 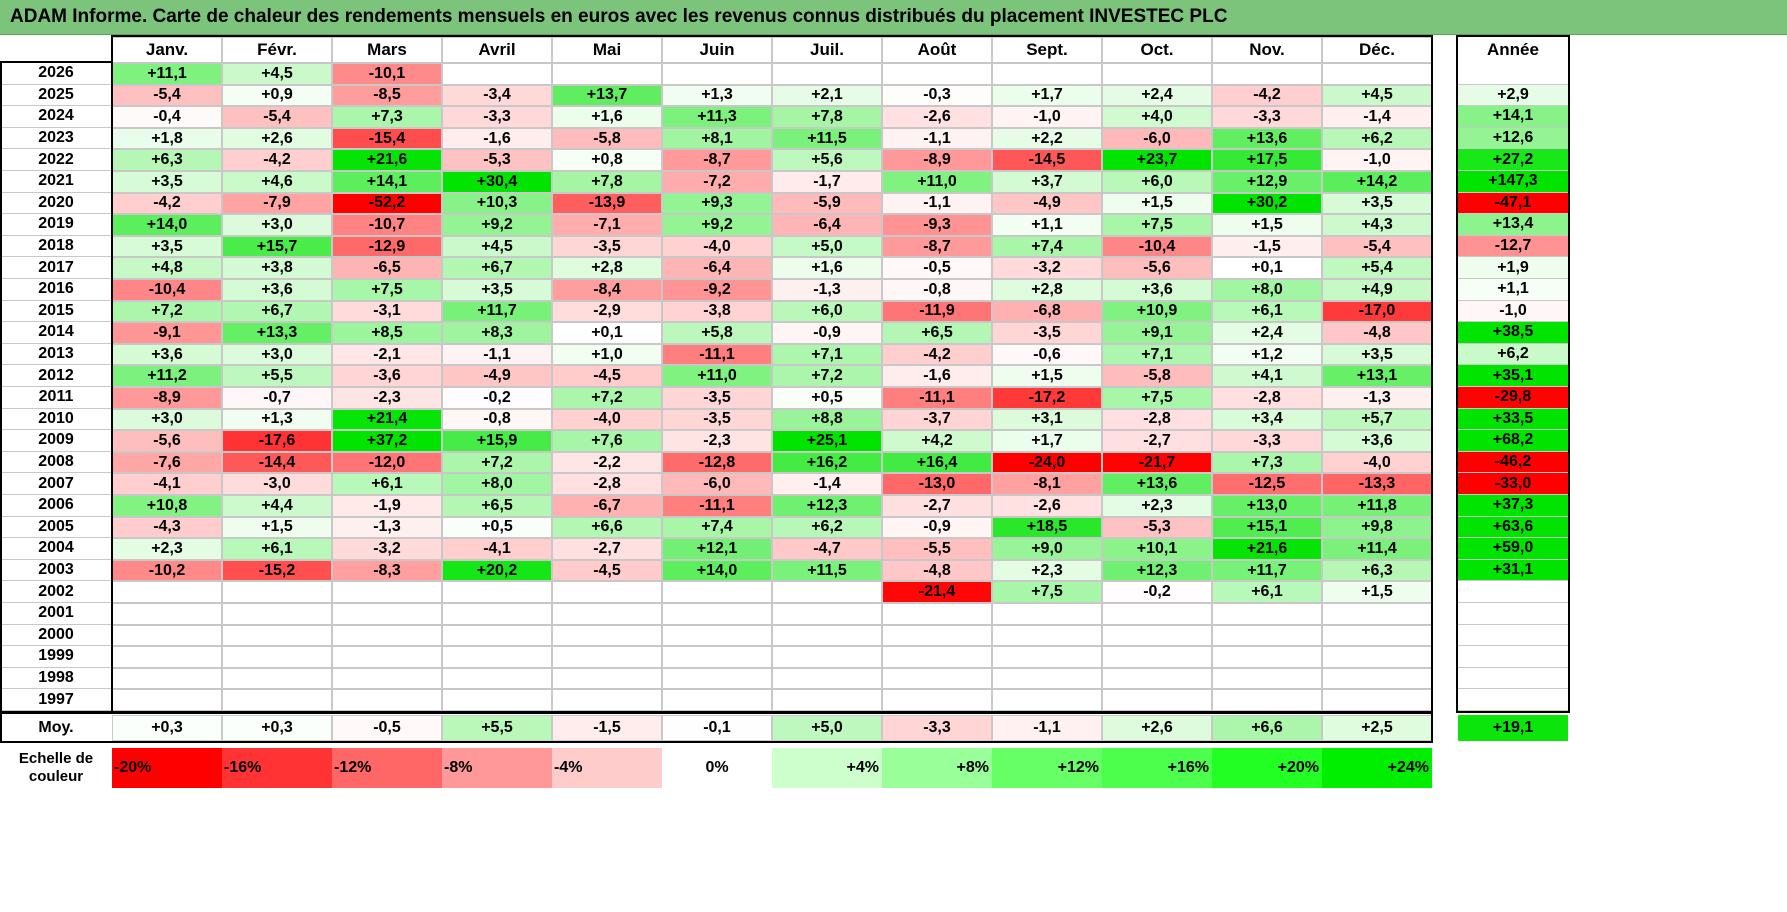 What do you see at coordinates (937, 506) in the screenshot?
I see `heatmap-cell: -2,7` at bounding box center [937, 506].